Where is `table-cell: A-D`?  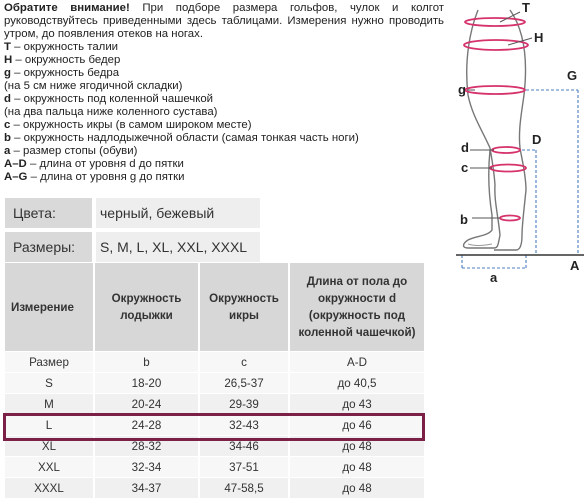
table-cell: A-D is located at coordinates (356, 362).